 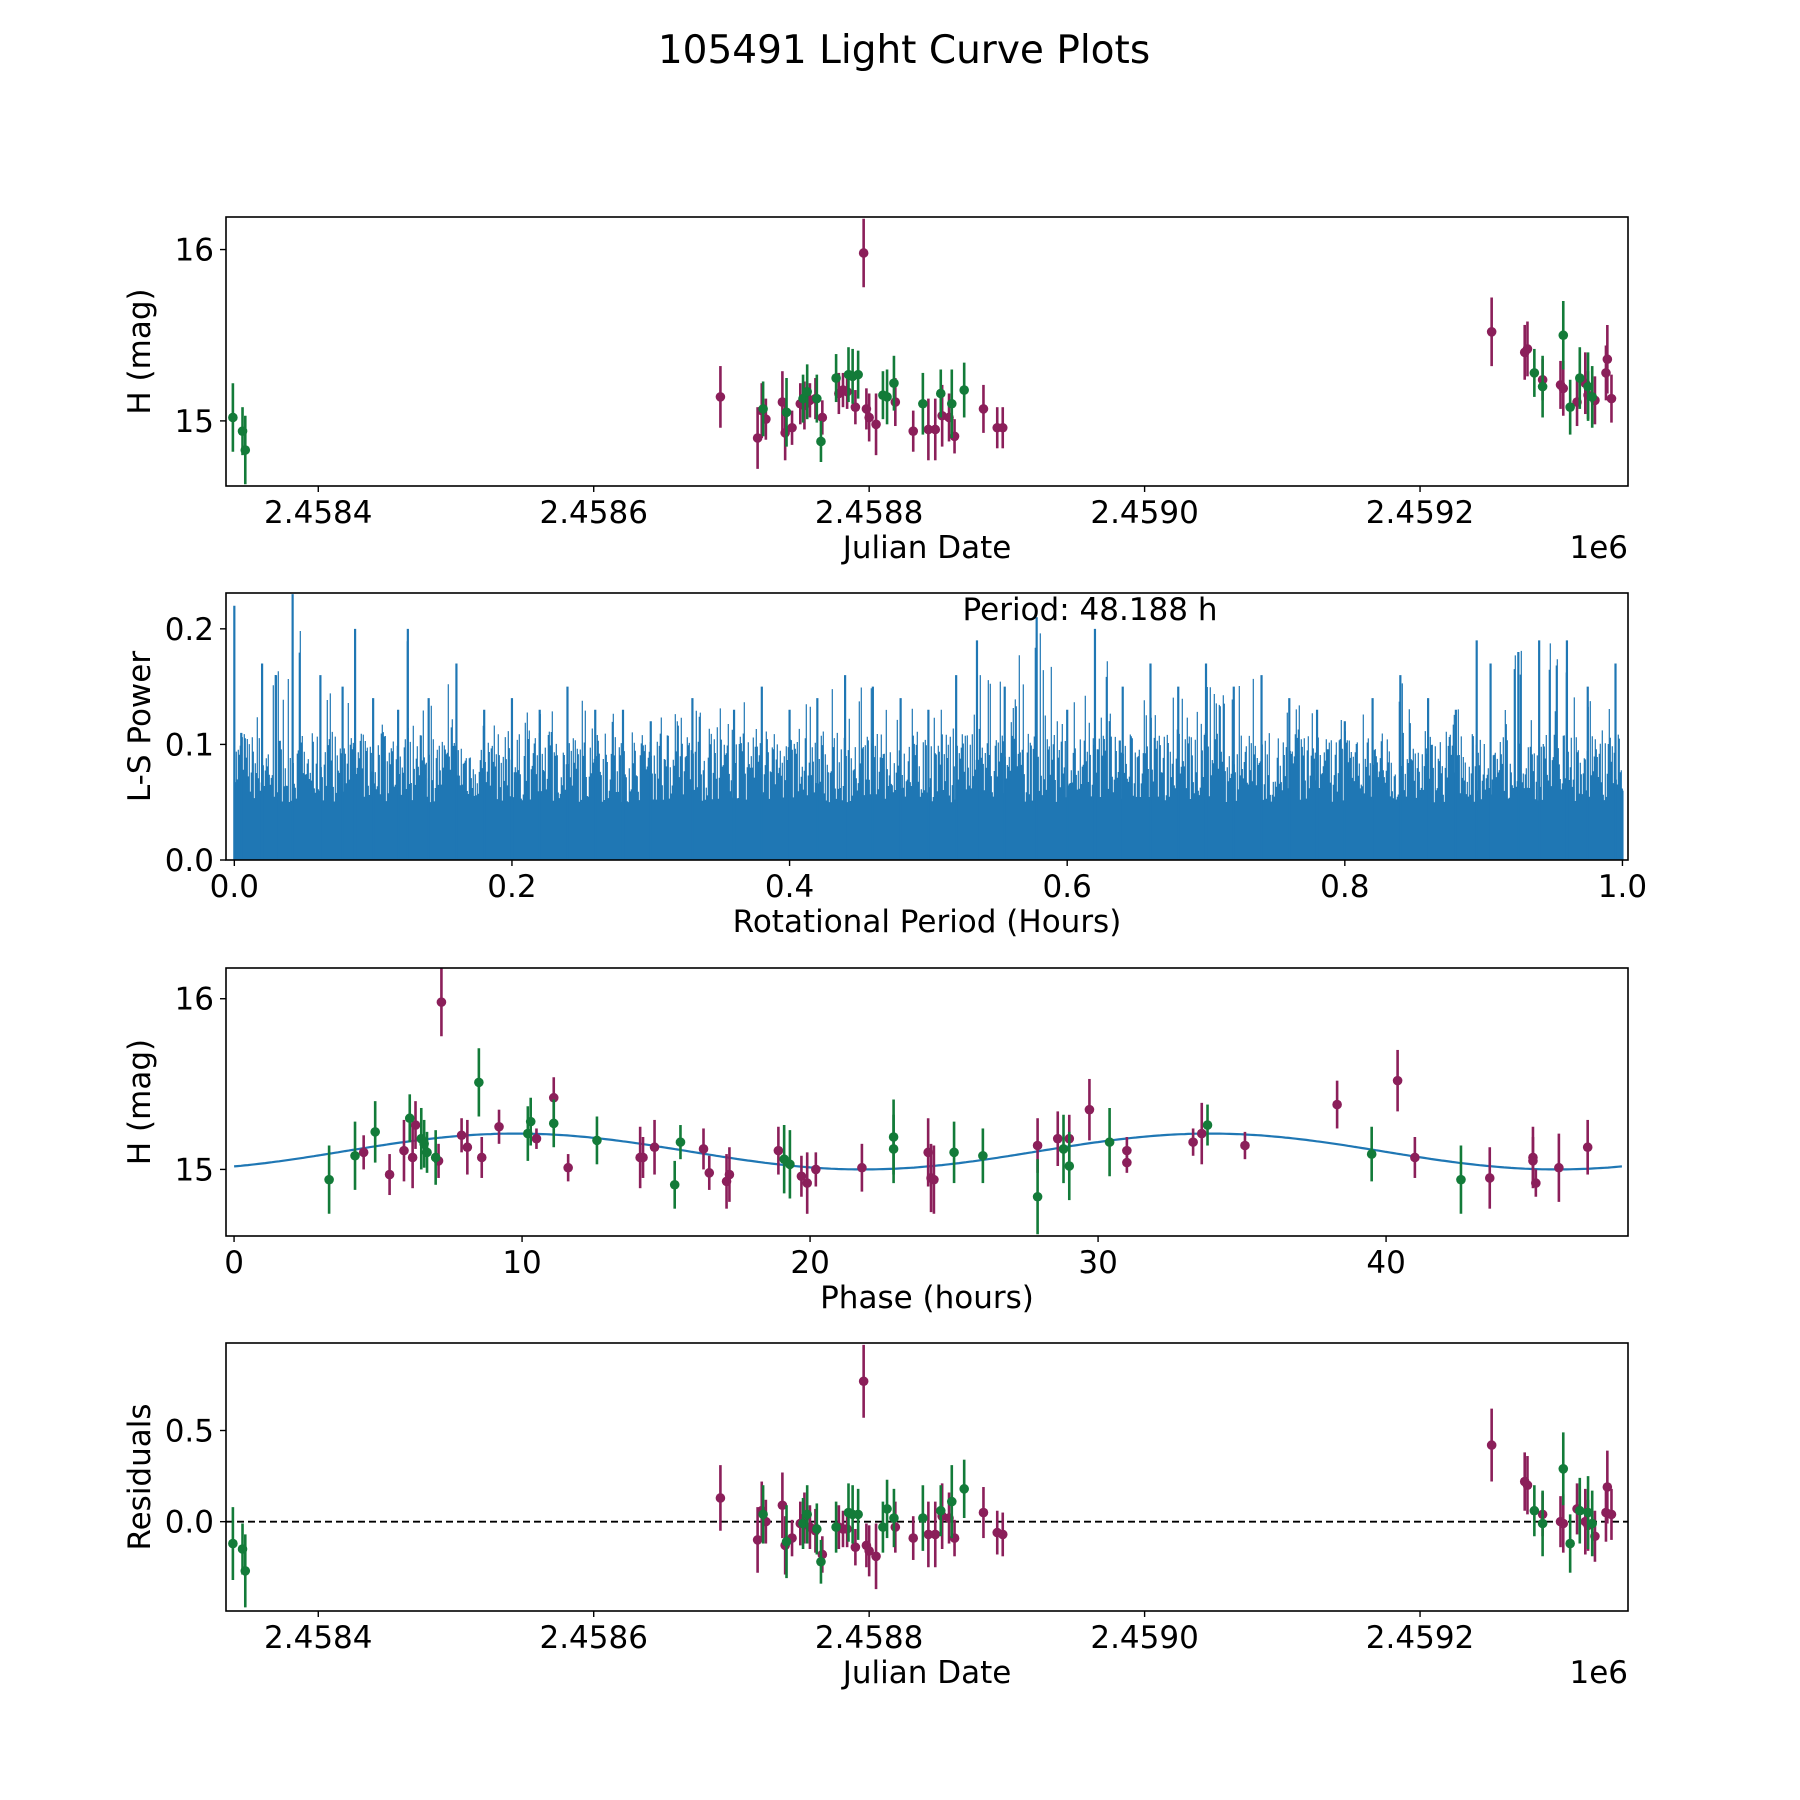 I want to click on y-tick-label: 0.1, so click(x=189, y=745).